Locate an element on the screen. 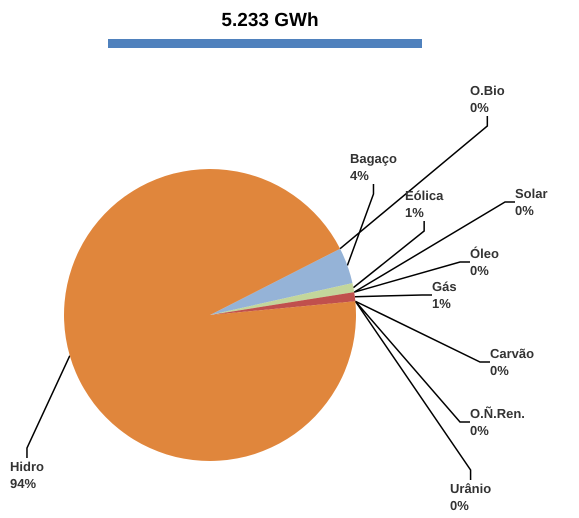  category-label: Solar is located at coordinates (531, 193).